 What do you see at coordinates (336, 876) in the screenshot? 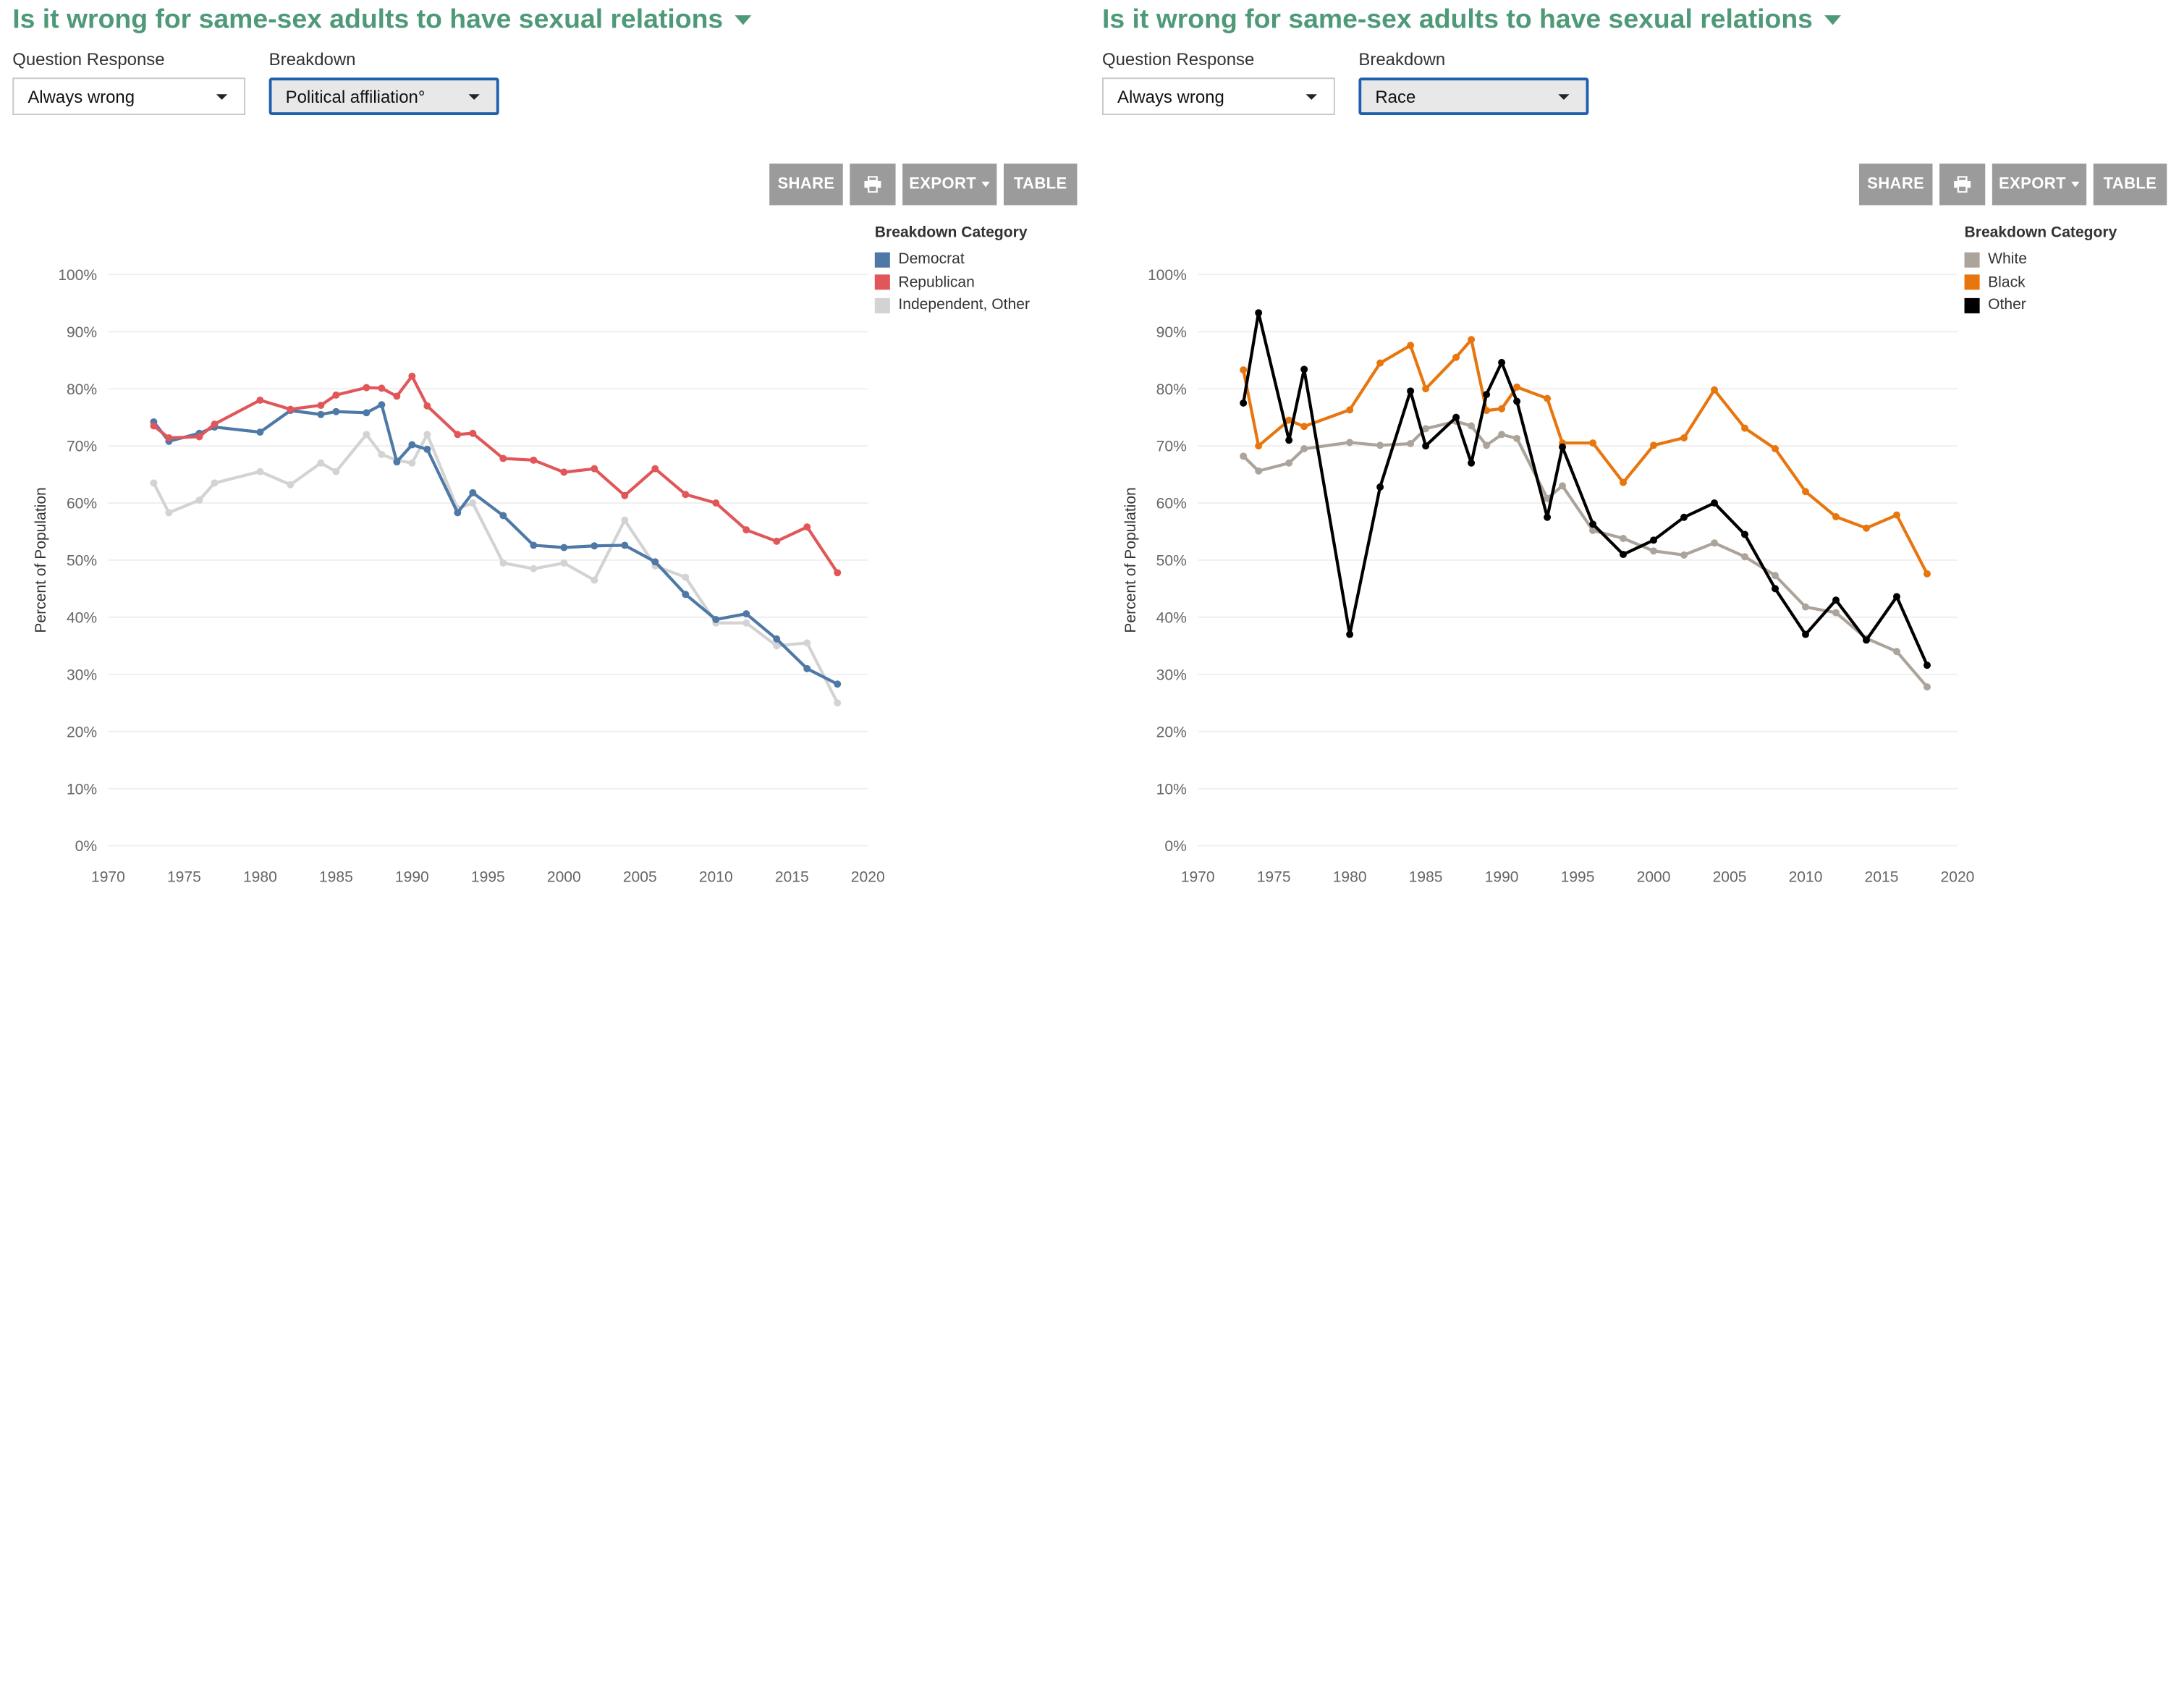
I see `x-tick-label: 1985` at bounding box center [336, 876].